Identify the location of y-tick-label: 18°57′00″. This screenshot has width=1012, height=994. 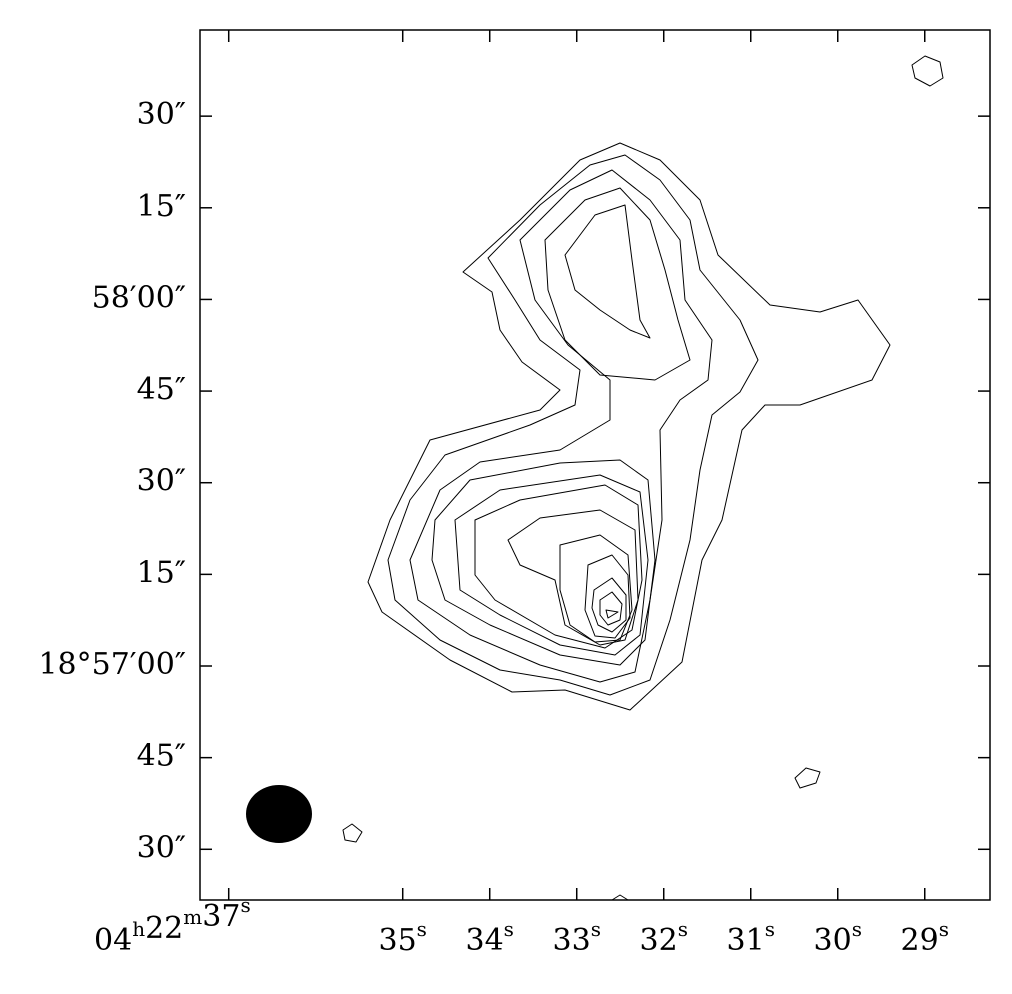
(112, 664).